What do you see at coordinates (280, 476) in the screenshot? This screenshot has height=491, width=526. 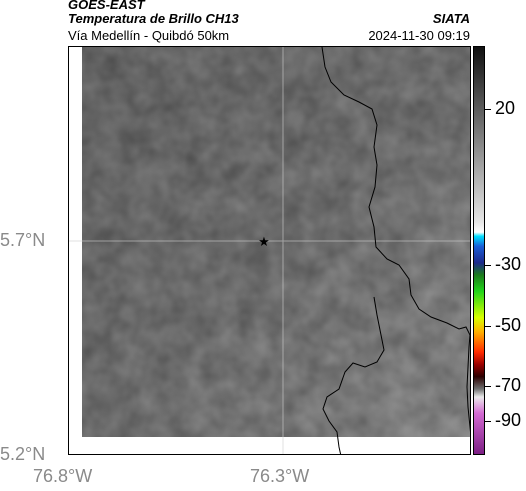 I see `lon-tick-label: 76.3°W` at bounding box center [280, 476].